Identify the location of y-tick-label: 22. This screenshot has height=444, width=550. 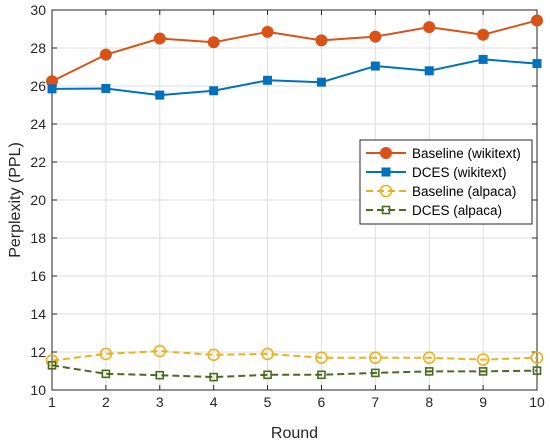
(38, 162).